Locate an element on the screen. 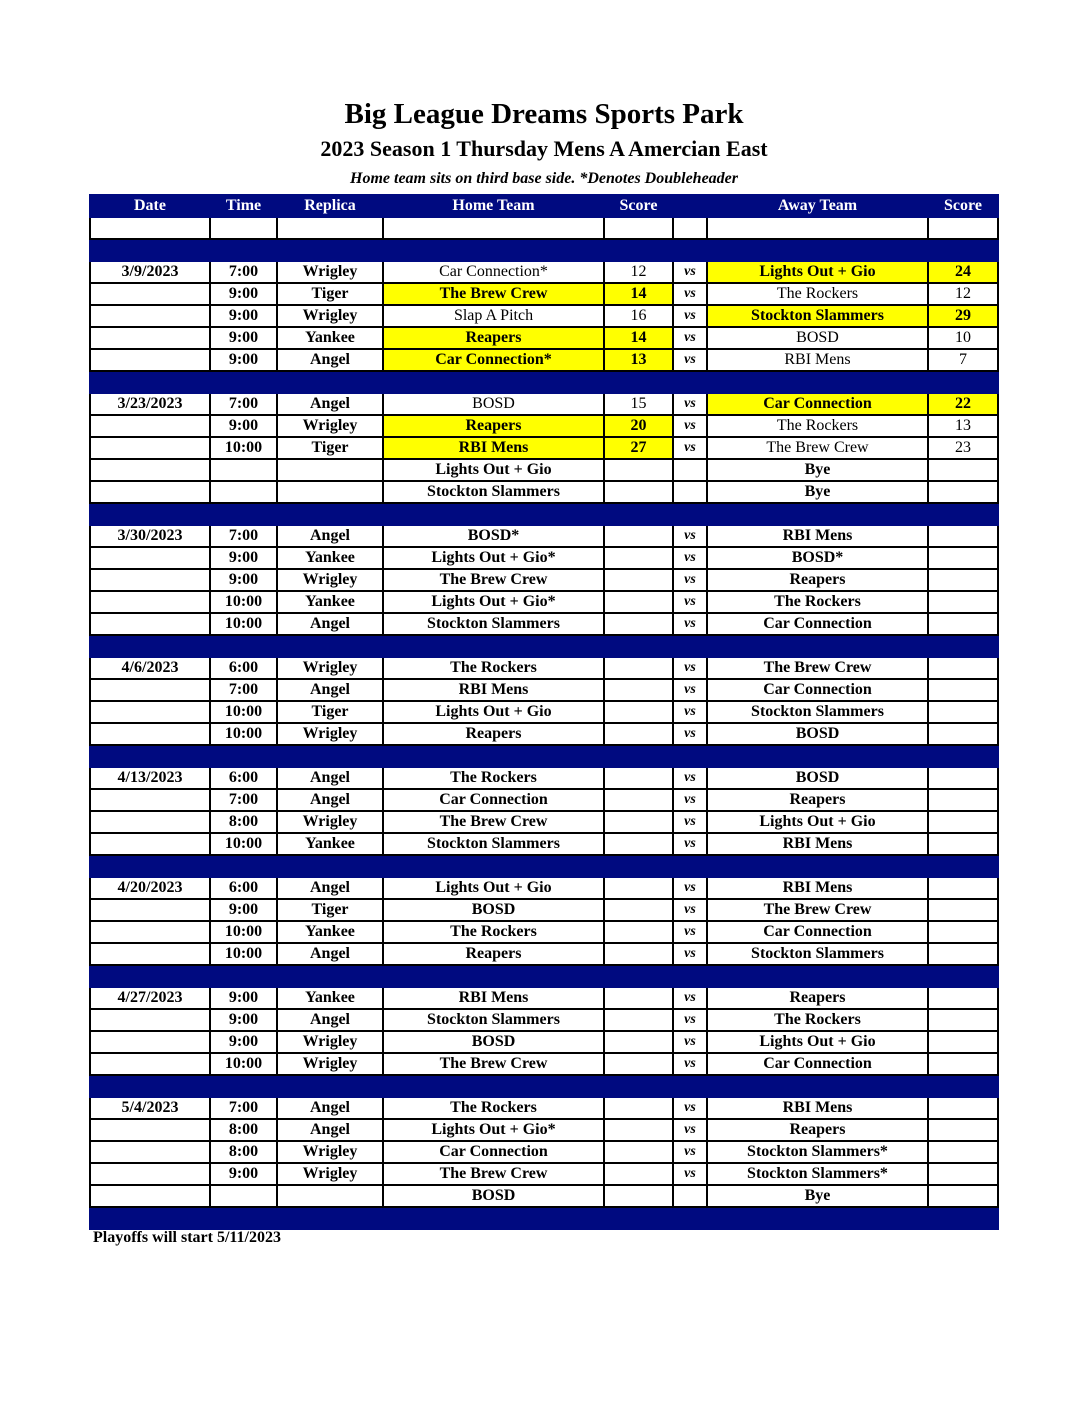  date-cell: 4/13/2023 is located at coordinates (150, 778).